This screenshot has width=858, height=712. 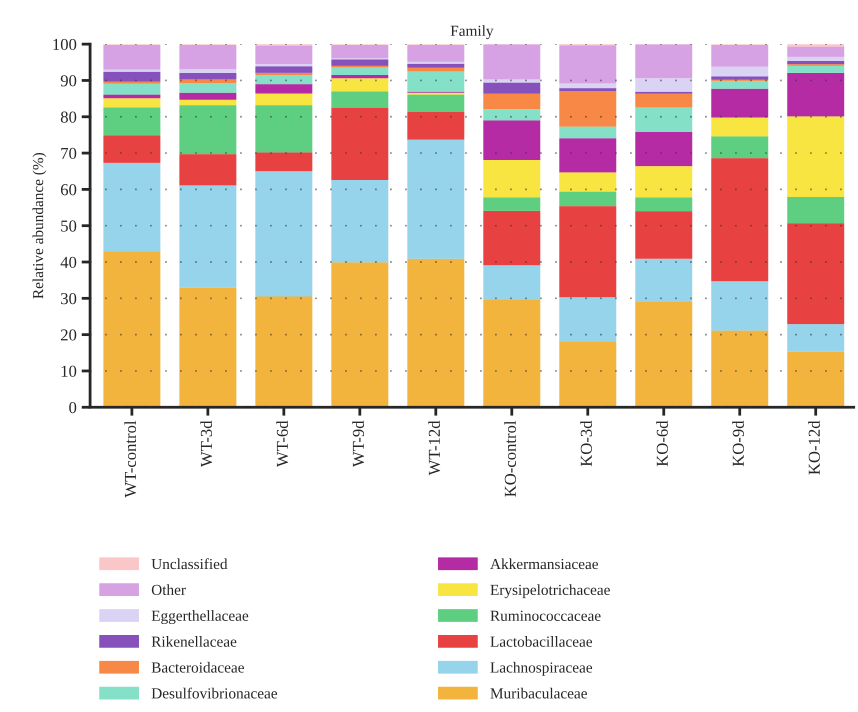 I want to click on x-tick-label: WT-control, so click(x=130, y=459).